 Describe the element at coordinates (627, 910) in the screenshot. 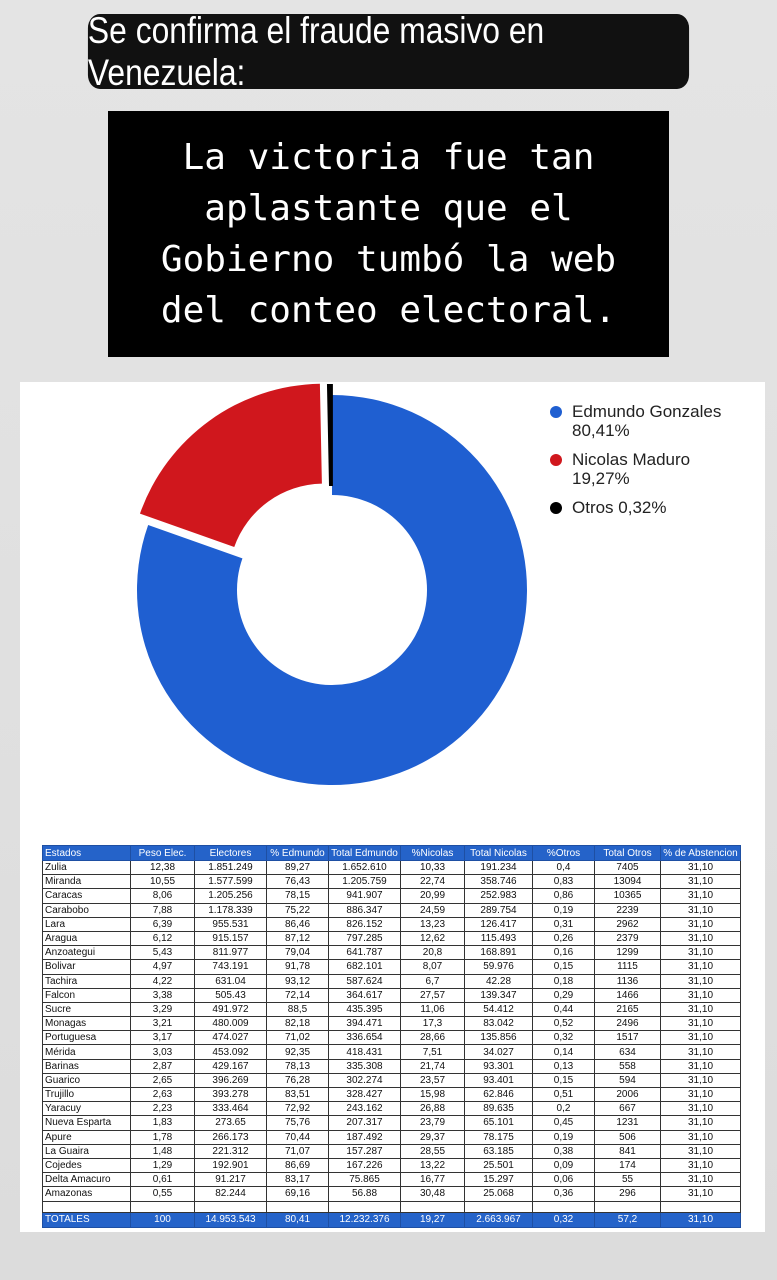

I see `table-cell: 2239` at that location.